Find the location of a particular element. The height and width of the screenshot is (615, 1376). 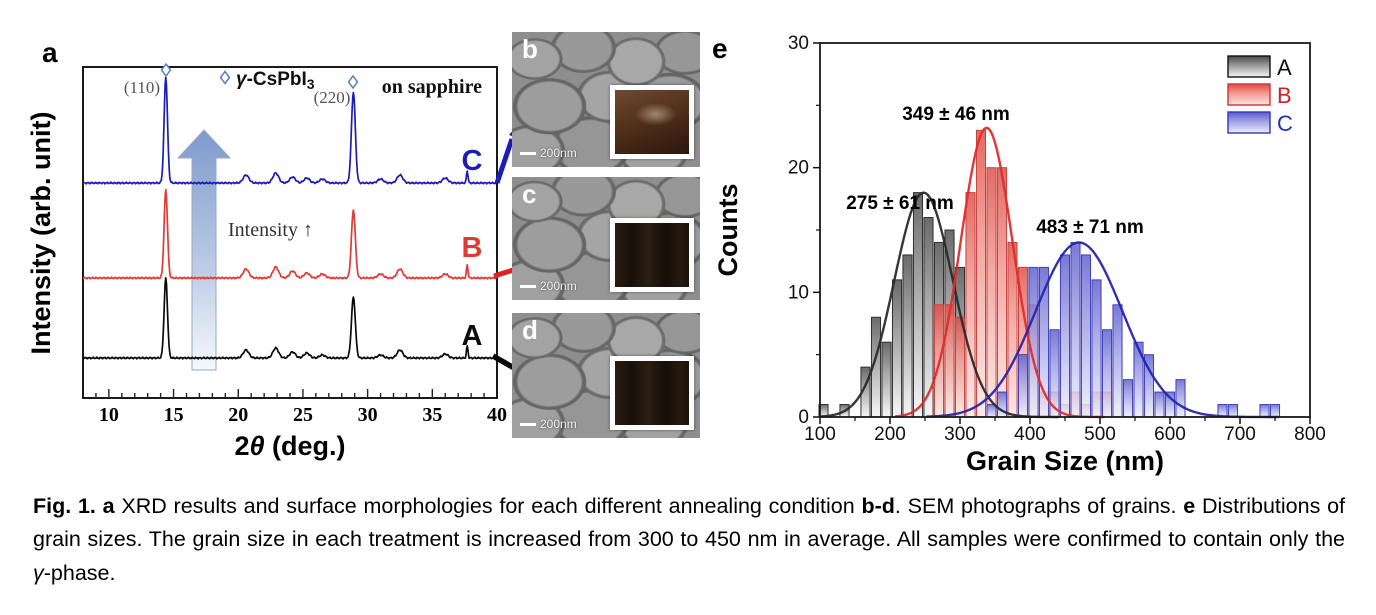

x-tick-label: 40 is located at coordinates (497, 415).